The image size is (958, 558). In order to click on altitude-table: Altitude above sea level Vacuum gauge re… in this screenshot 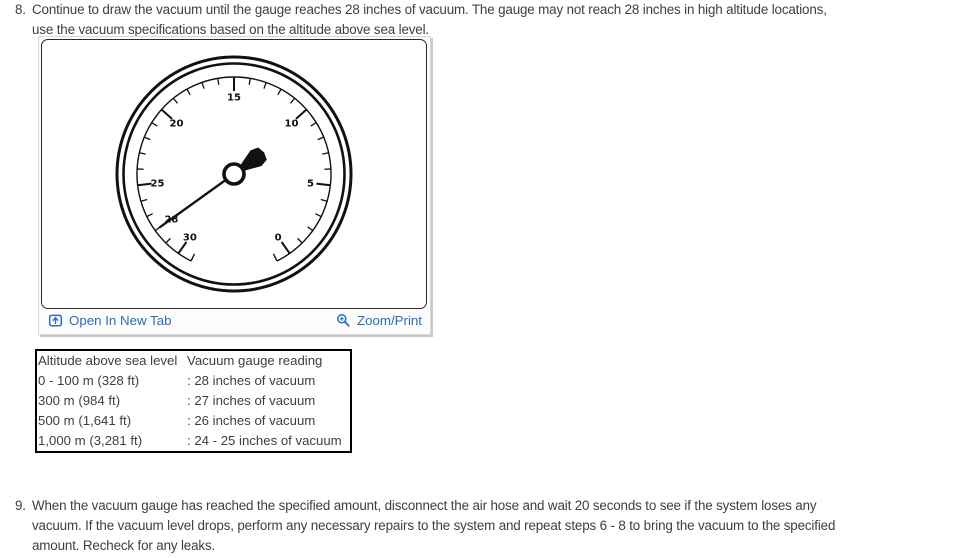, I will do `click(193, 401)`.